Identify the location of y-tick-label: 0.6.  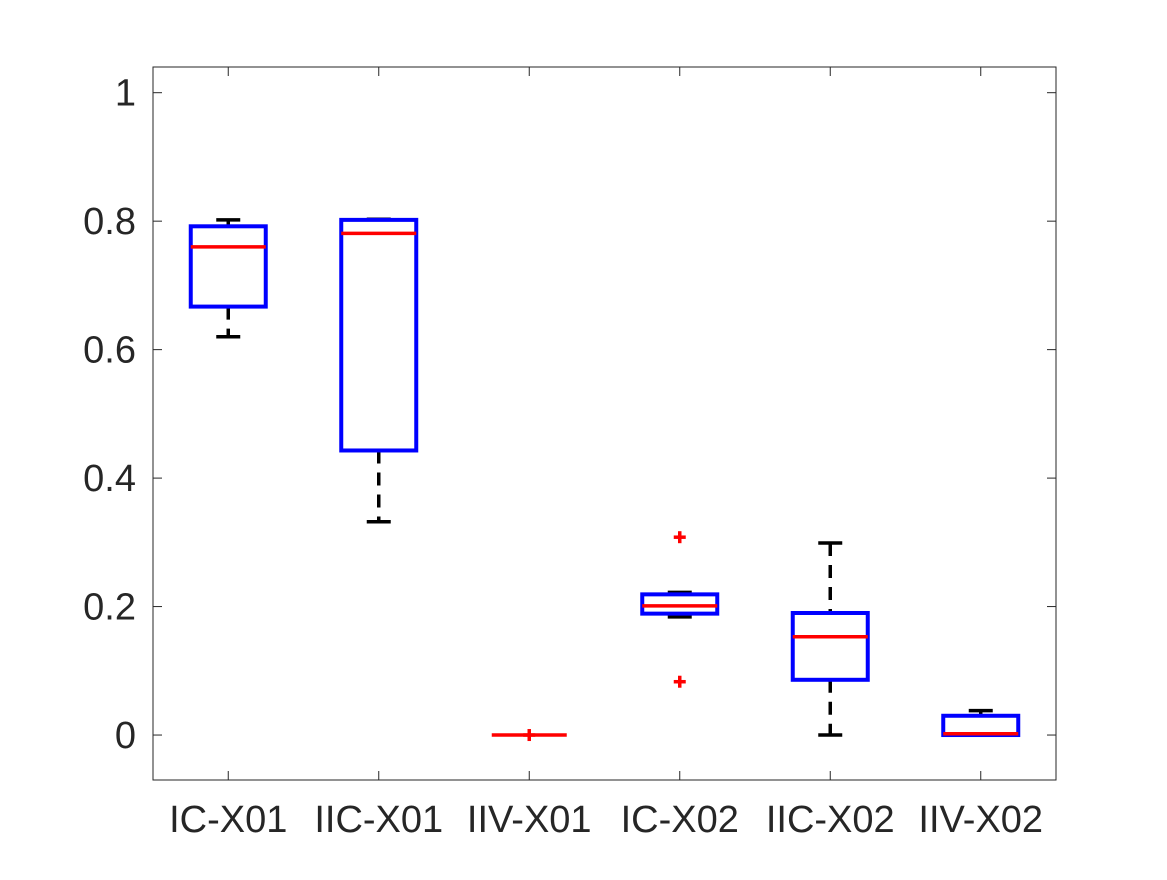
(109, 351).